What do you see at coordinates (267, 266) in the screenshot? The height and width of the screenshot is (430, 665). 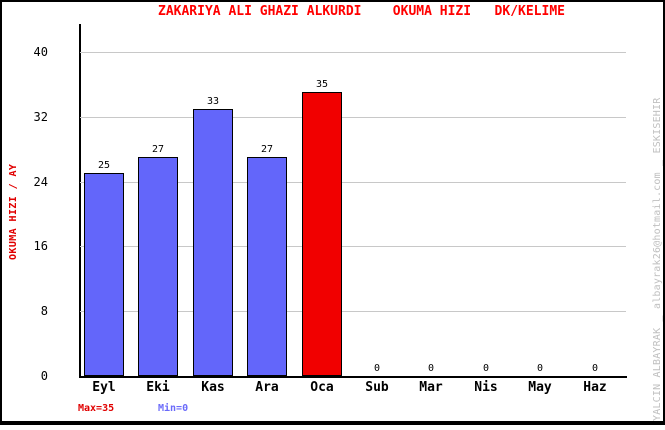 I see `bar-Ara` at bounding box center [267, 266].